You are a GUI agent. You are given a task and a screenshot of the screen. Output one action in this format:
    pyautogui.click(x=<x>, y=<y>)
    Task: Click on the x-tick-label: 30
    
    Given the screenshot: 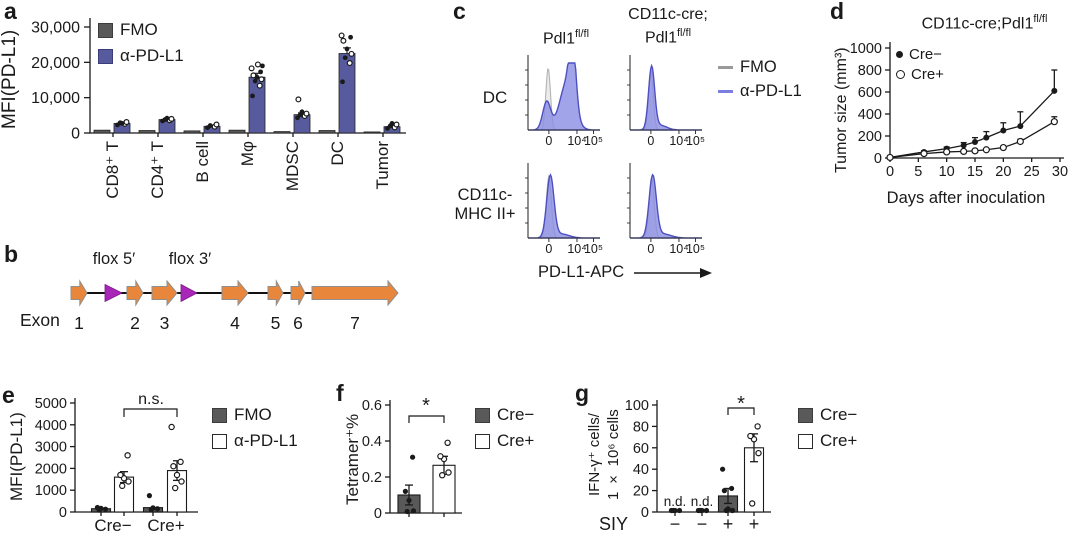 What is the action you would take?
    pyautogui.click(x=1060, y=172)
    